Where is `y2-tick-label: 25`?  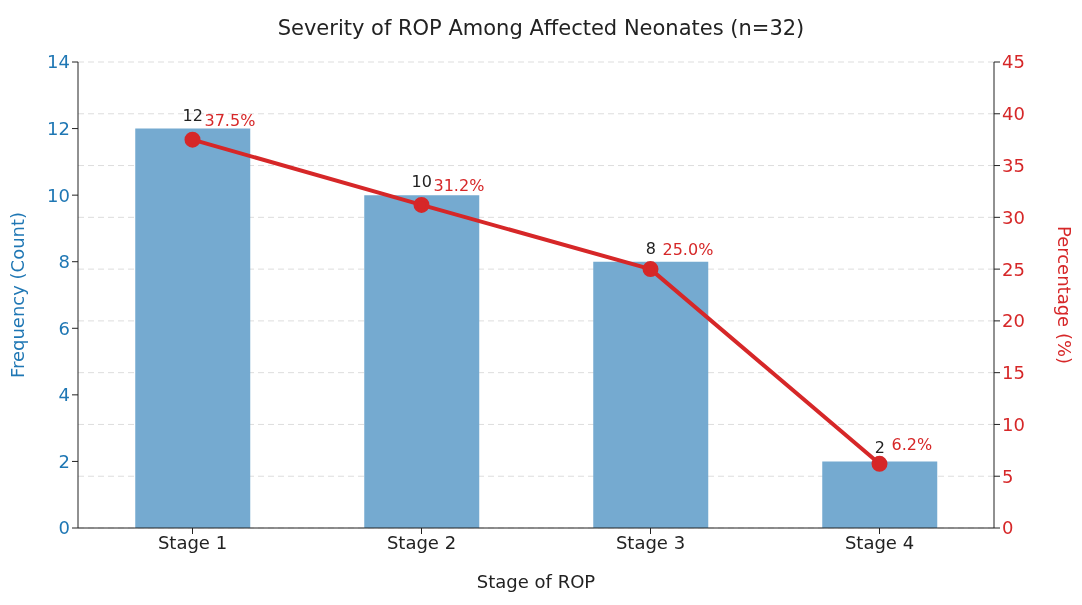 y2-tick-label: 25 is located at coordinates (1013, 269).